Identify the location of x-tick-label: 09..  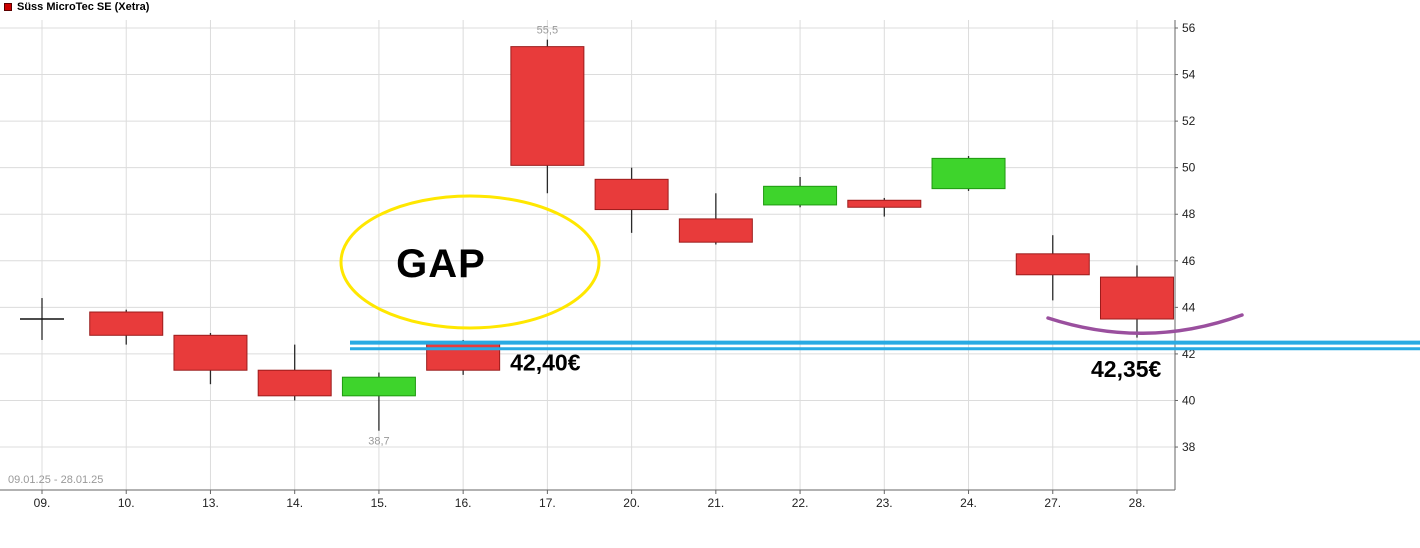
(42, 503).